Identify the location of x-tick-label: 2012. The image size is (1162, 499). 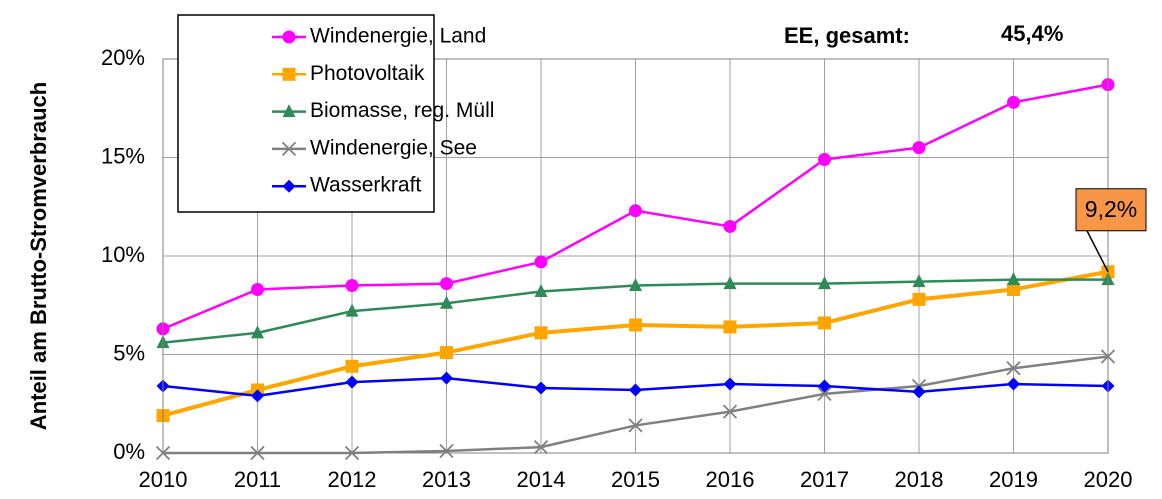
(352, 479).